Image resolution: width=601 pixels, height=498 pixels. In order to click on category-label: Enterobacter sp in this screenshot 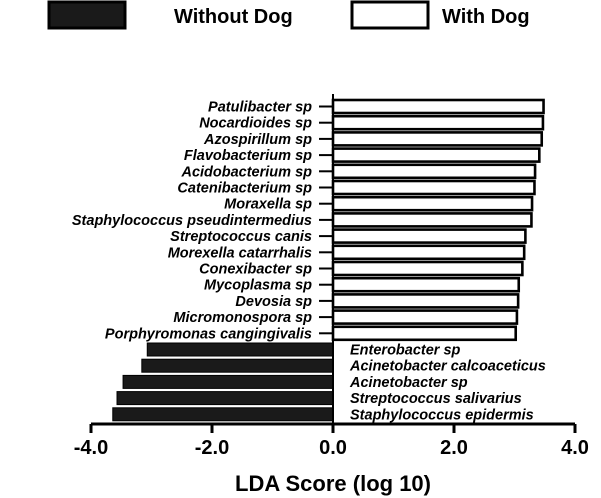, I will do `click(405, 351)`.